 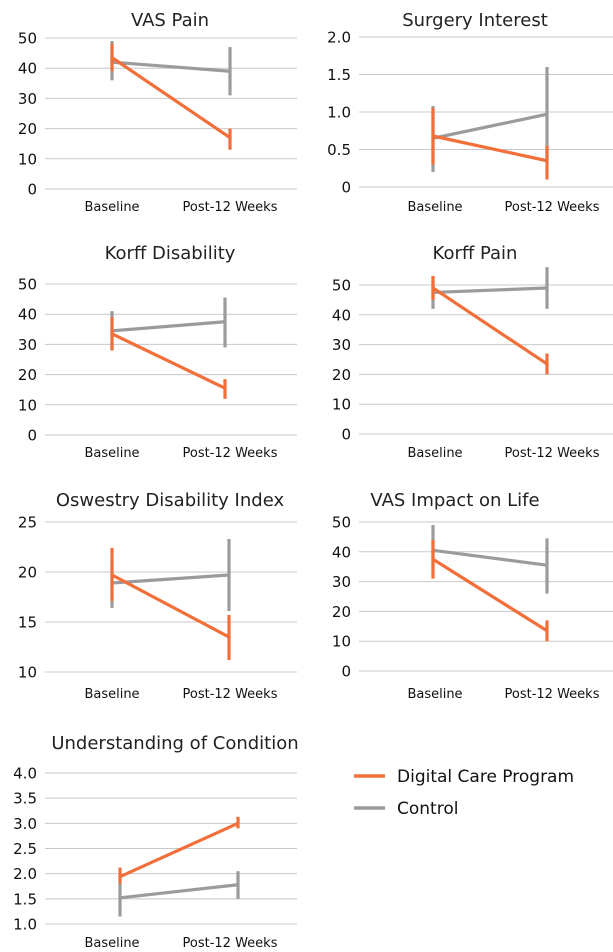 I want to click on y-tick-label: 3.5, so click(x=25, y=799).